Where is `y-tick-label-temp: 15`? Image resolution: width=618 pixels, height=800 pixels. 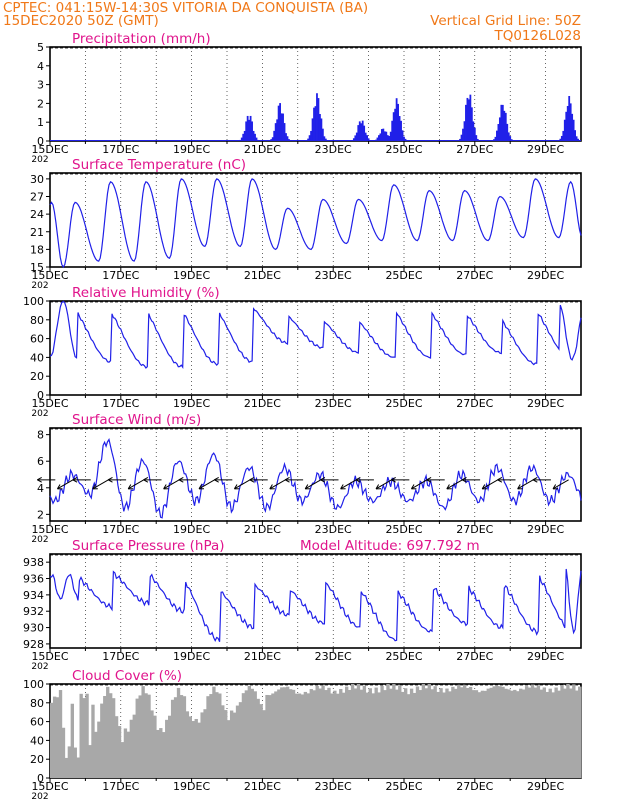 y-tick-label-temp: 15 is located at coordinates (37, 267).